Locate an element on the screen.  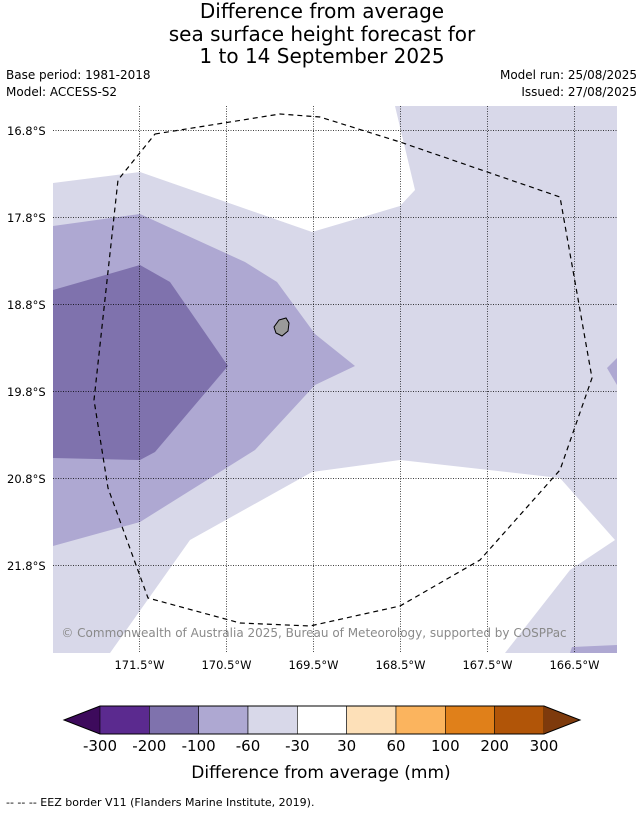
colorbar-outline is located at coordinates (322, 720).